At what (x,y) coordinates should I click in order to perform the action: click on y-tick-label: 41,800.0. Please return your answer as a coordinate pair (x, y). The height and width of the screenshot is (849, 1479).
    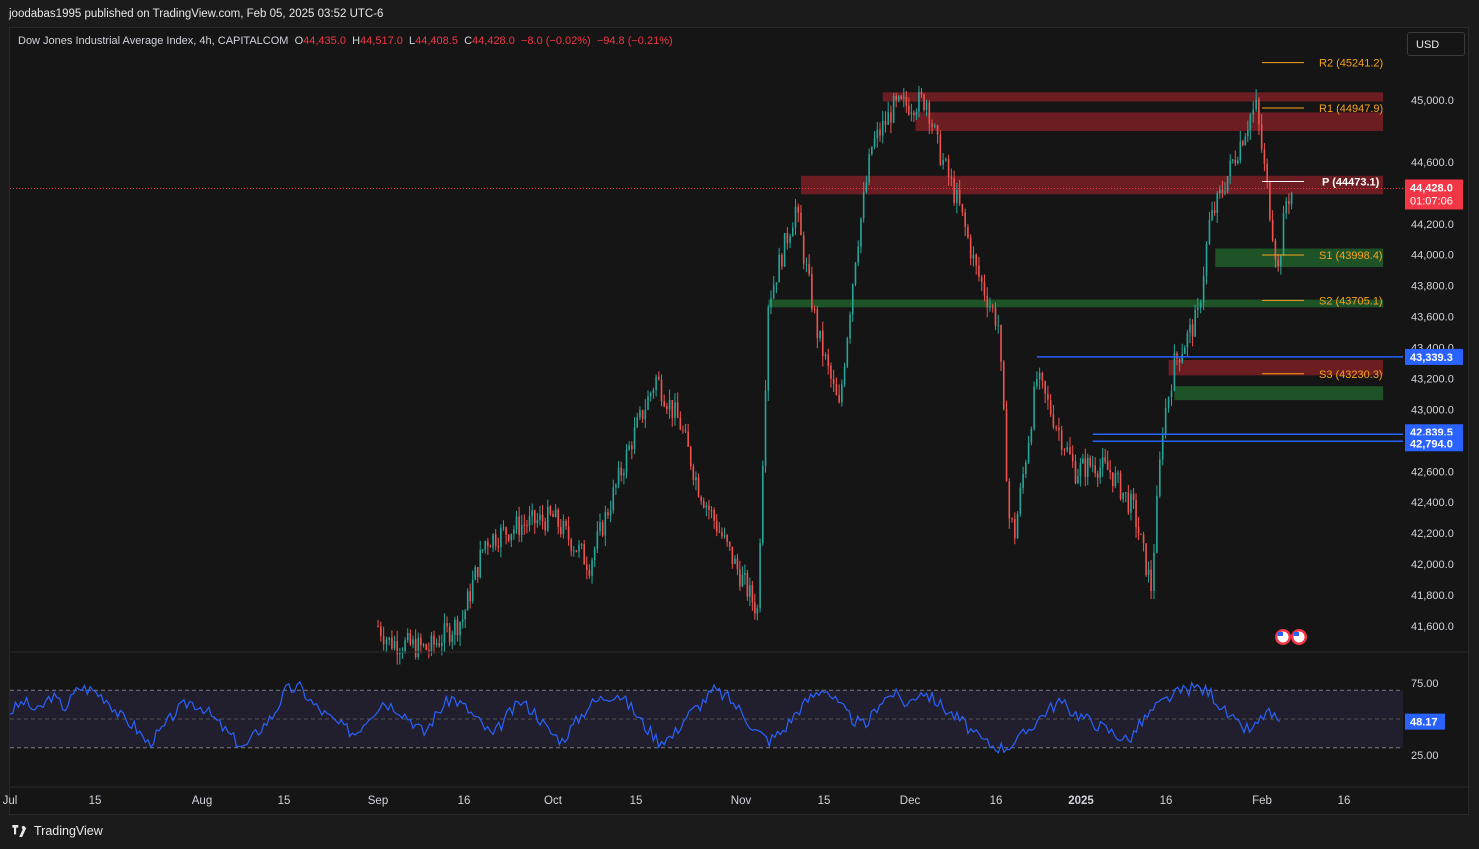
    Looking at the image, I should click on (1432, 596).